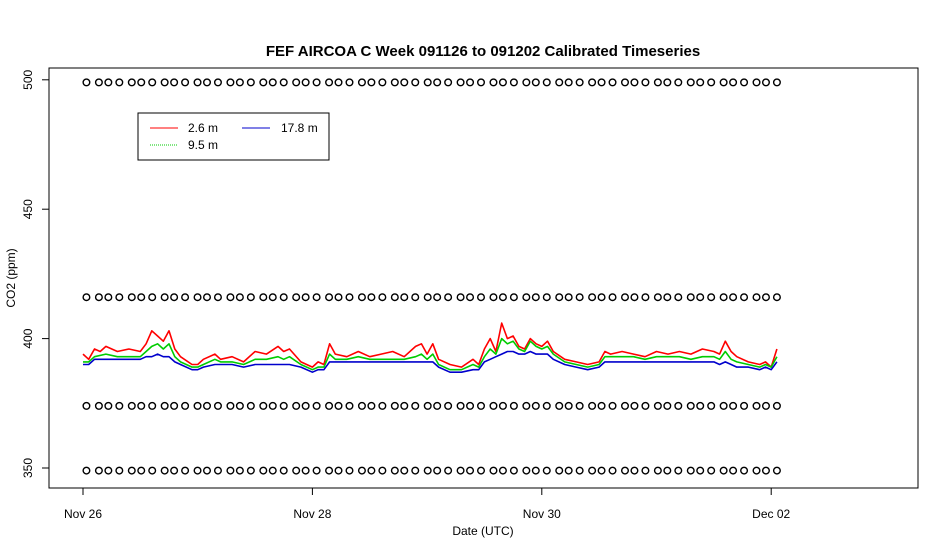 Image resolution: width=936 pixels, height=540 pixels. I want to click on y-tick-label: 350, so click(28, 468).